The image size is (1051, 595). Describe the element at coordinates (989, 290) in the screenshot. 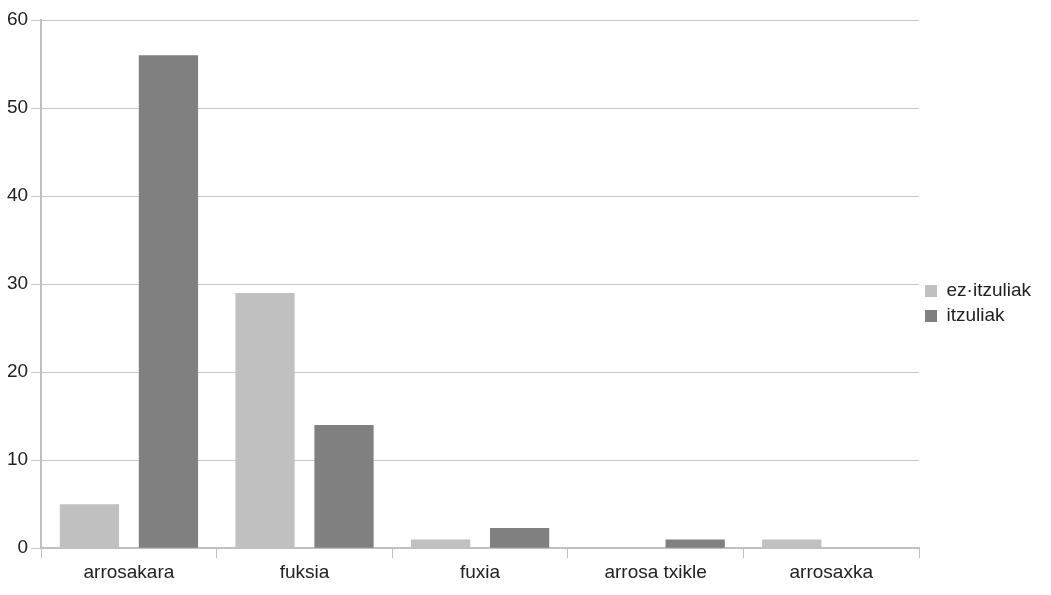

I see `legend-label: ez·itzuliak` at that location.